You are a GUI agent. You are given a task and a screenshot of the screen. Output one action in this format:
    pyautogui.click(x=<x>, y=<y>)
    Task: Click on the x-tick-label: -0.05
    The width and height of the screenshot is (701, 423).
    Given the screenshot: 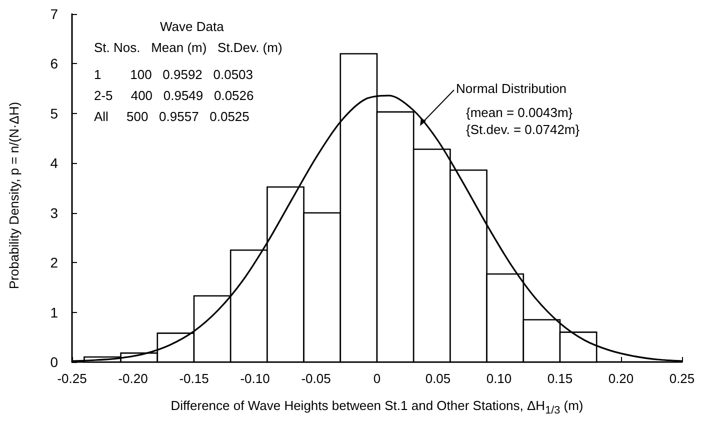 What is the action you would take?
    pyautogui.click(x=316, y=378)
    